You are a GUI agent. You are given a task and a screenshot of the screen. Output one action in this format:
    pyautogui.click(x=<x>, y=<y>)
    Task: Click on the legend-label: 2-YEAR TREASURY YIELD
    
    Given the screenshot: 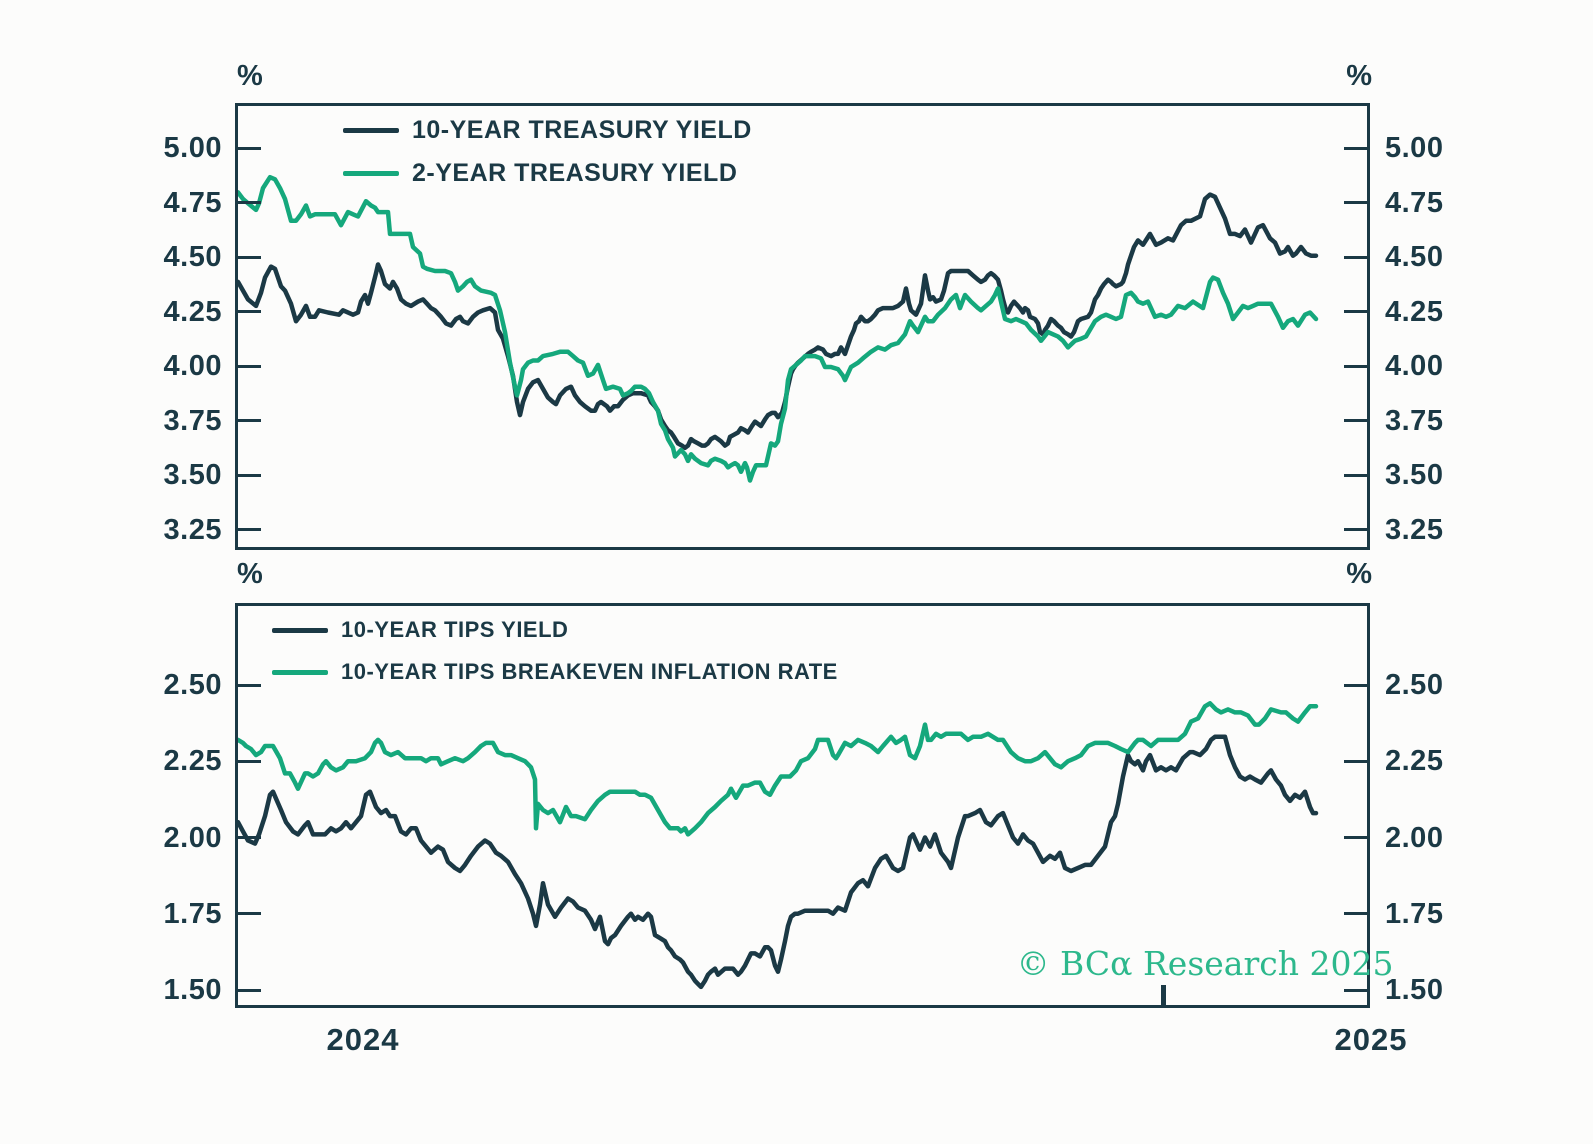 What is the action you would take?
    pyautogui.click(x=575, y=172)
    